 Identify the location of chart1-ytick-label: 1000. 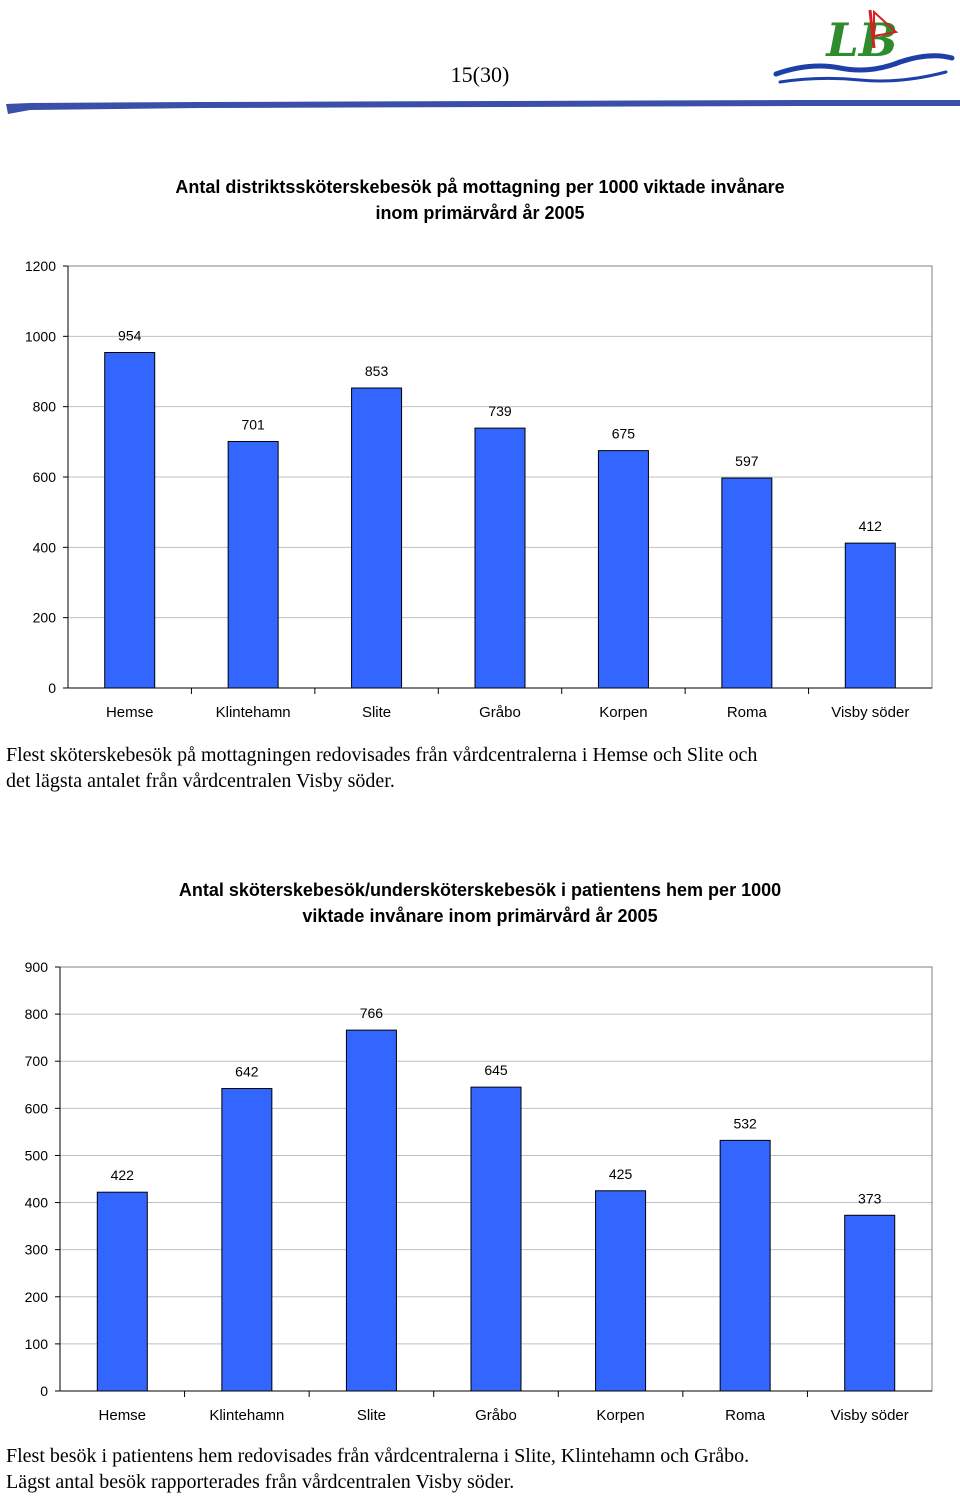
(40, 336).